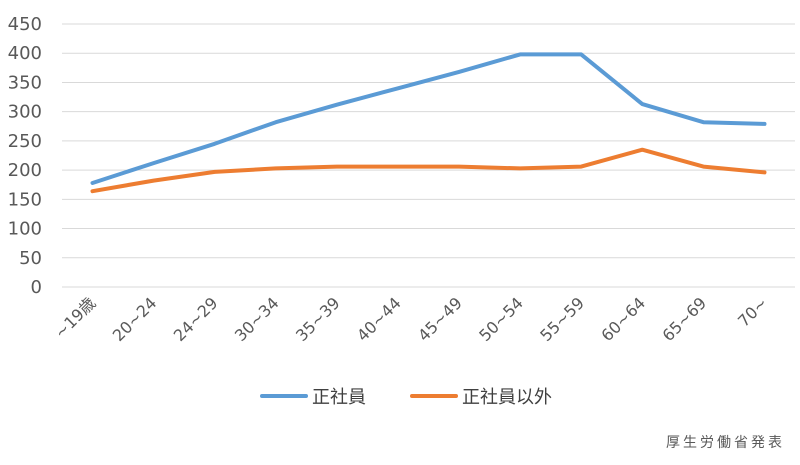 The height and width of the screenshot is (465, 800). I want to click on x-tick-label: 60~64, so click(623, 319).